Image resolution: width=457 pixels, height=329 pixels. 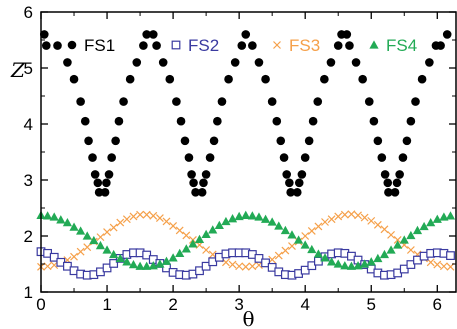 What do you see at coordinates (18, 70) in the screenshot?
I see `y-axis-label: Z` at bounding box center [18, 70].